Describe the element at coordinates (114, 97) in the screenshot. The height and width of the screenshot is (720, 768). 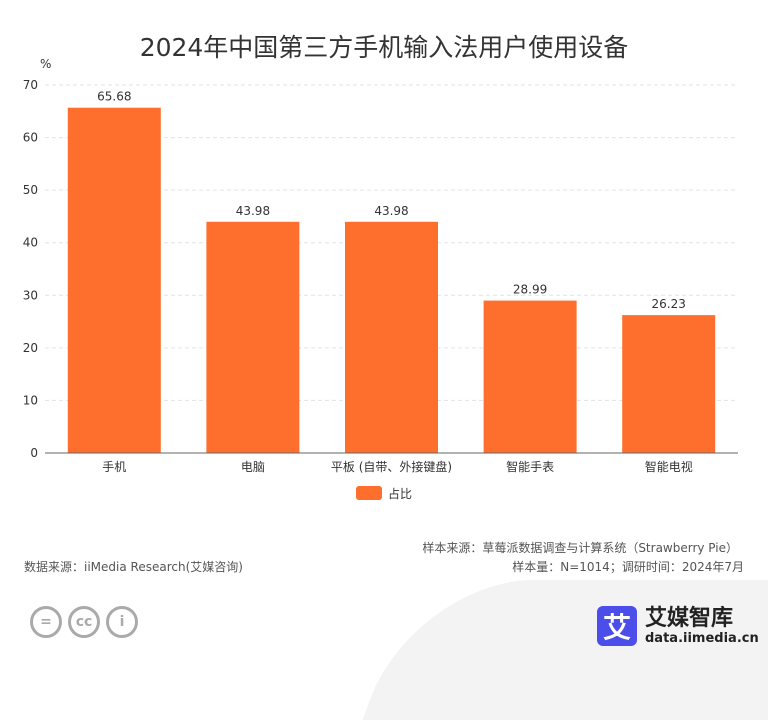
I see `data-label: 65.68` at that location.